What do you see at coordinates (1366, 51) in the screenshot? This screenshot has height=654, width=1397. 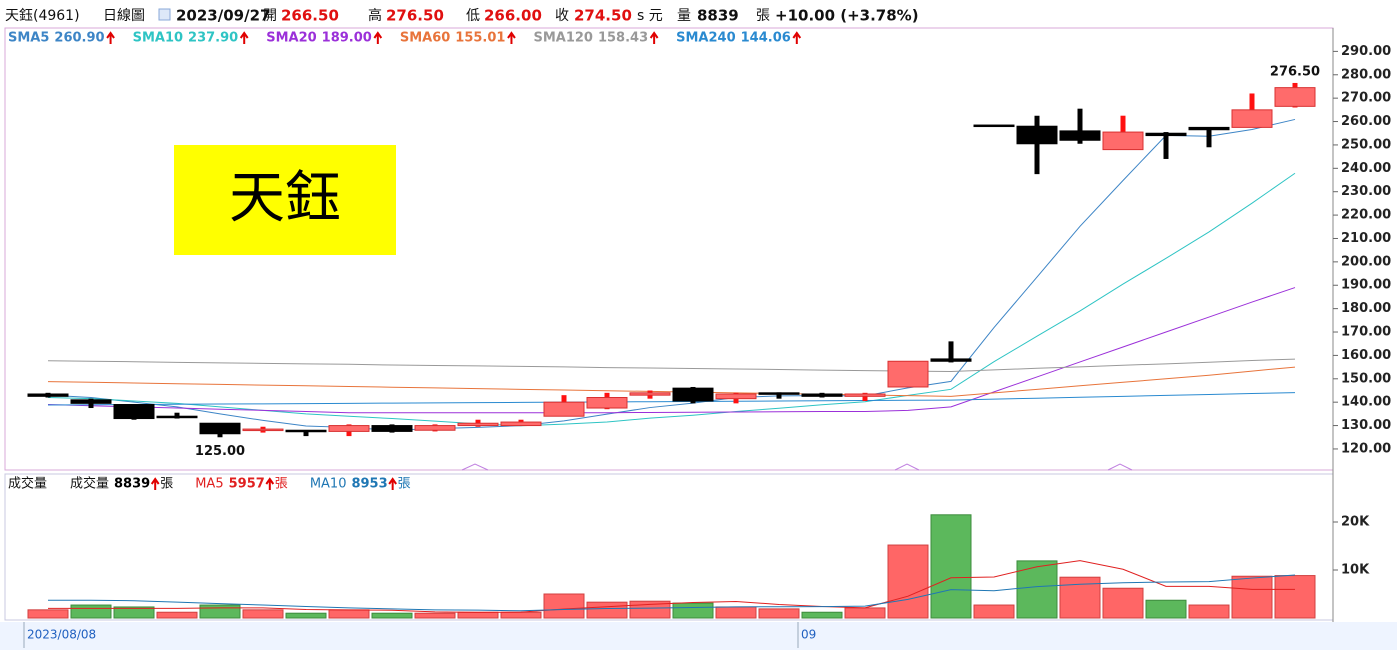 I see `y-tick-label: 290.00` at bounding box center [1366, 51].